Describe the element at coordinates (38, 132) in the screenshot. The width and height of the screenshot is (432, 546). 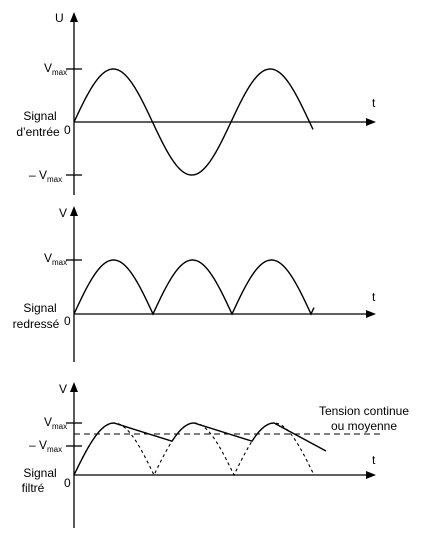
I see `signal-label-line2: d’entrée` at that location.